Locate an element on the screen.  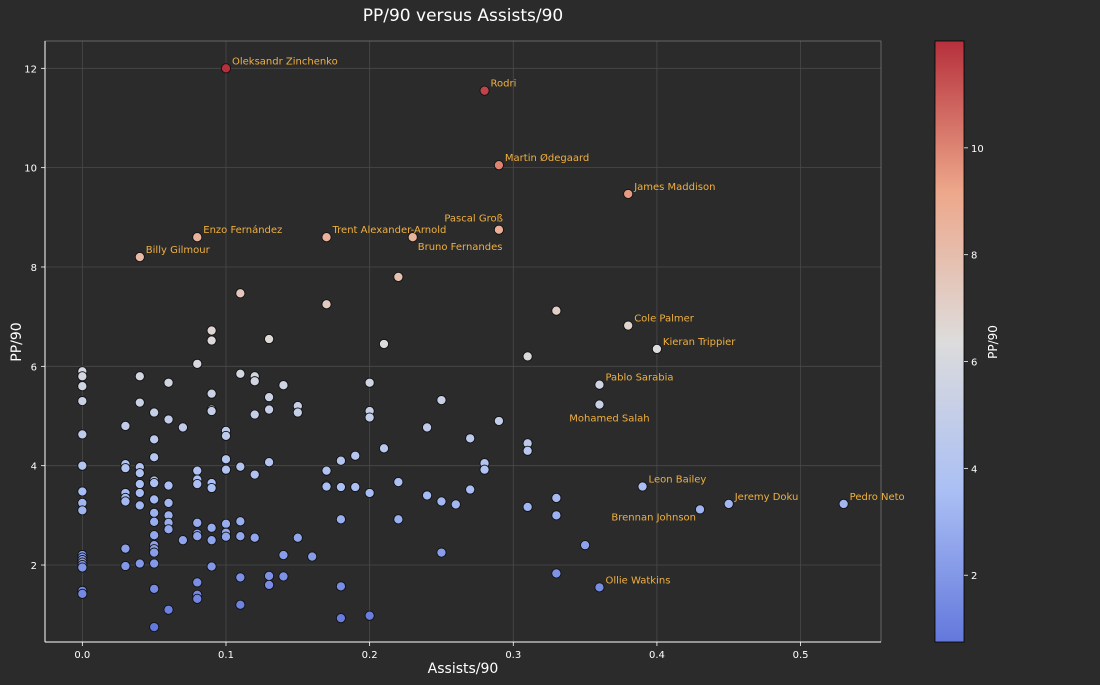
colorbar is located at coordinates (949, 341).